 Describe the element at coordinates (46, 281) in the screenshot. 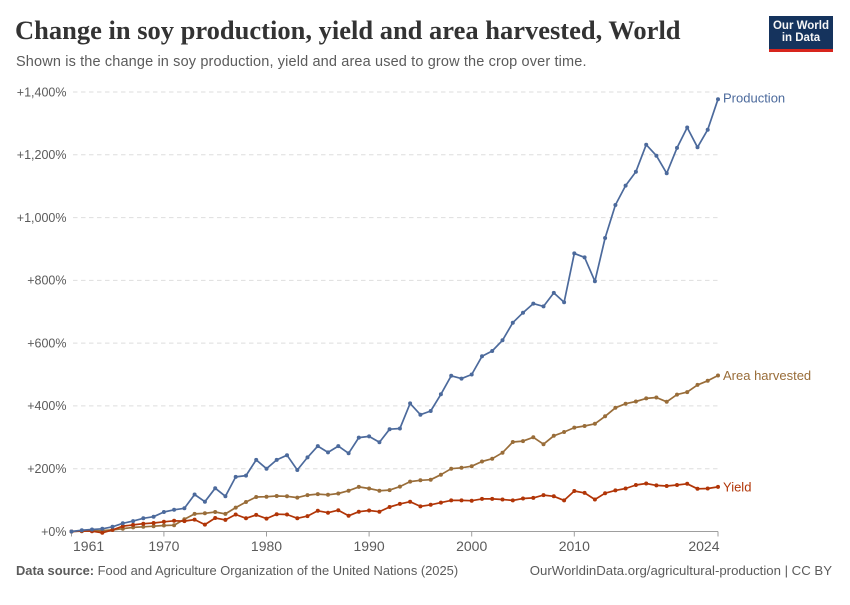

I see `svg-text: +800%` at that location.